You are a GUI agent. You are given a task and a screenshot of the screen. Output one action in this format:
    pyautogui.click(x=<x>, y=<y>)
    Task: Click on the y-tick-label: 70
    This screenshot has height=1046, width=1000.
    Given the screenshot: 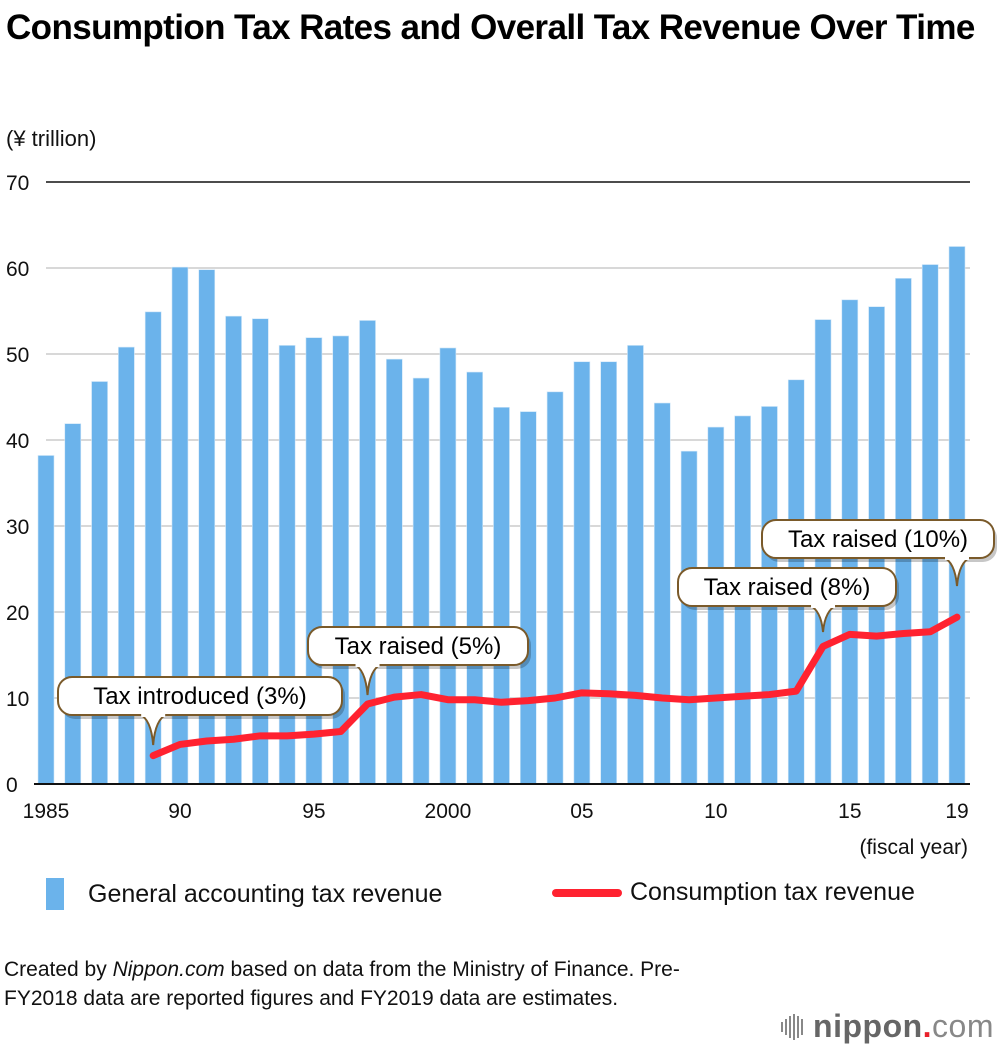 What is the action you would take?
    pyautogui.click(x=17, y=183)
    